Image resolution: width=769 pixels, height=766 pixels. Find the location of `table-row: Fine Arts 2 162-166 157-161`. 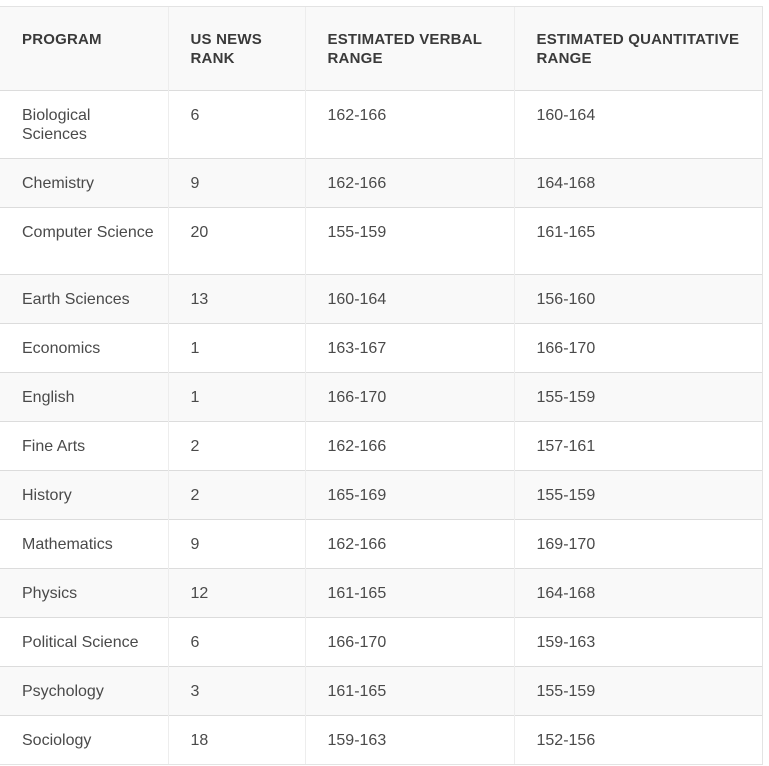

table-row: Fine Arts 2 162-166 157-161 is located at coordinates (381, 446).